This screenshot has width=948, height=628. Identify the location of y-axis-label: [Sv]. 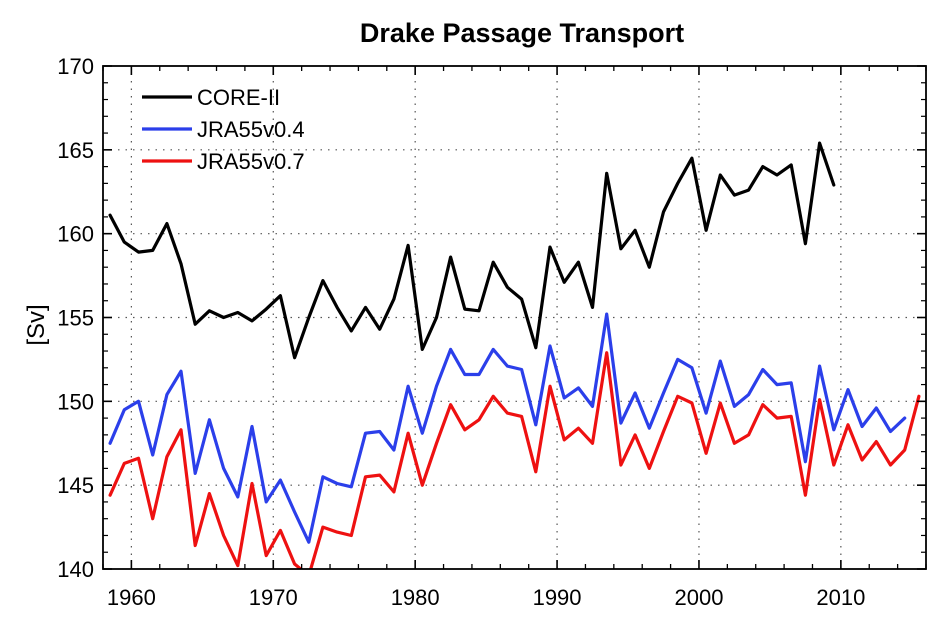
(36, 324).